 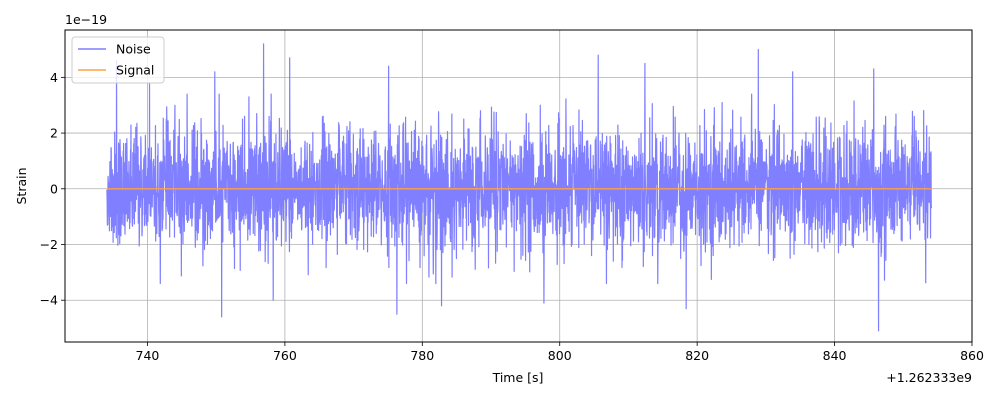 What do you see at coordinates (21, 185) in the screenshot?
I see `y-axis-label: Strain` at bounding box center [21, 185].